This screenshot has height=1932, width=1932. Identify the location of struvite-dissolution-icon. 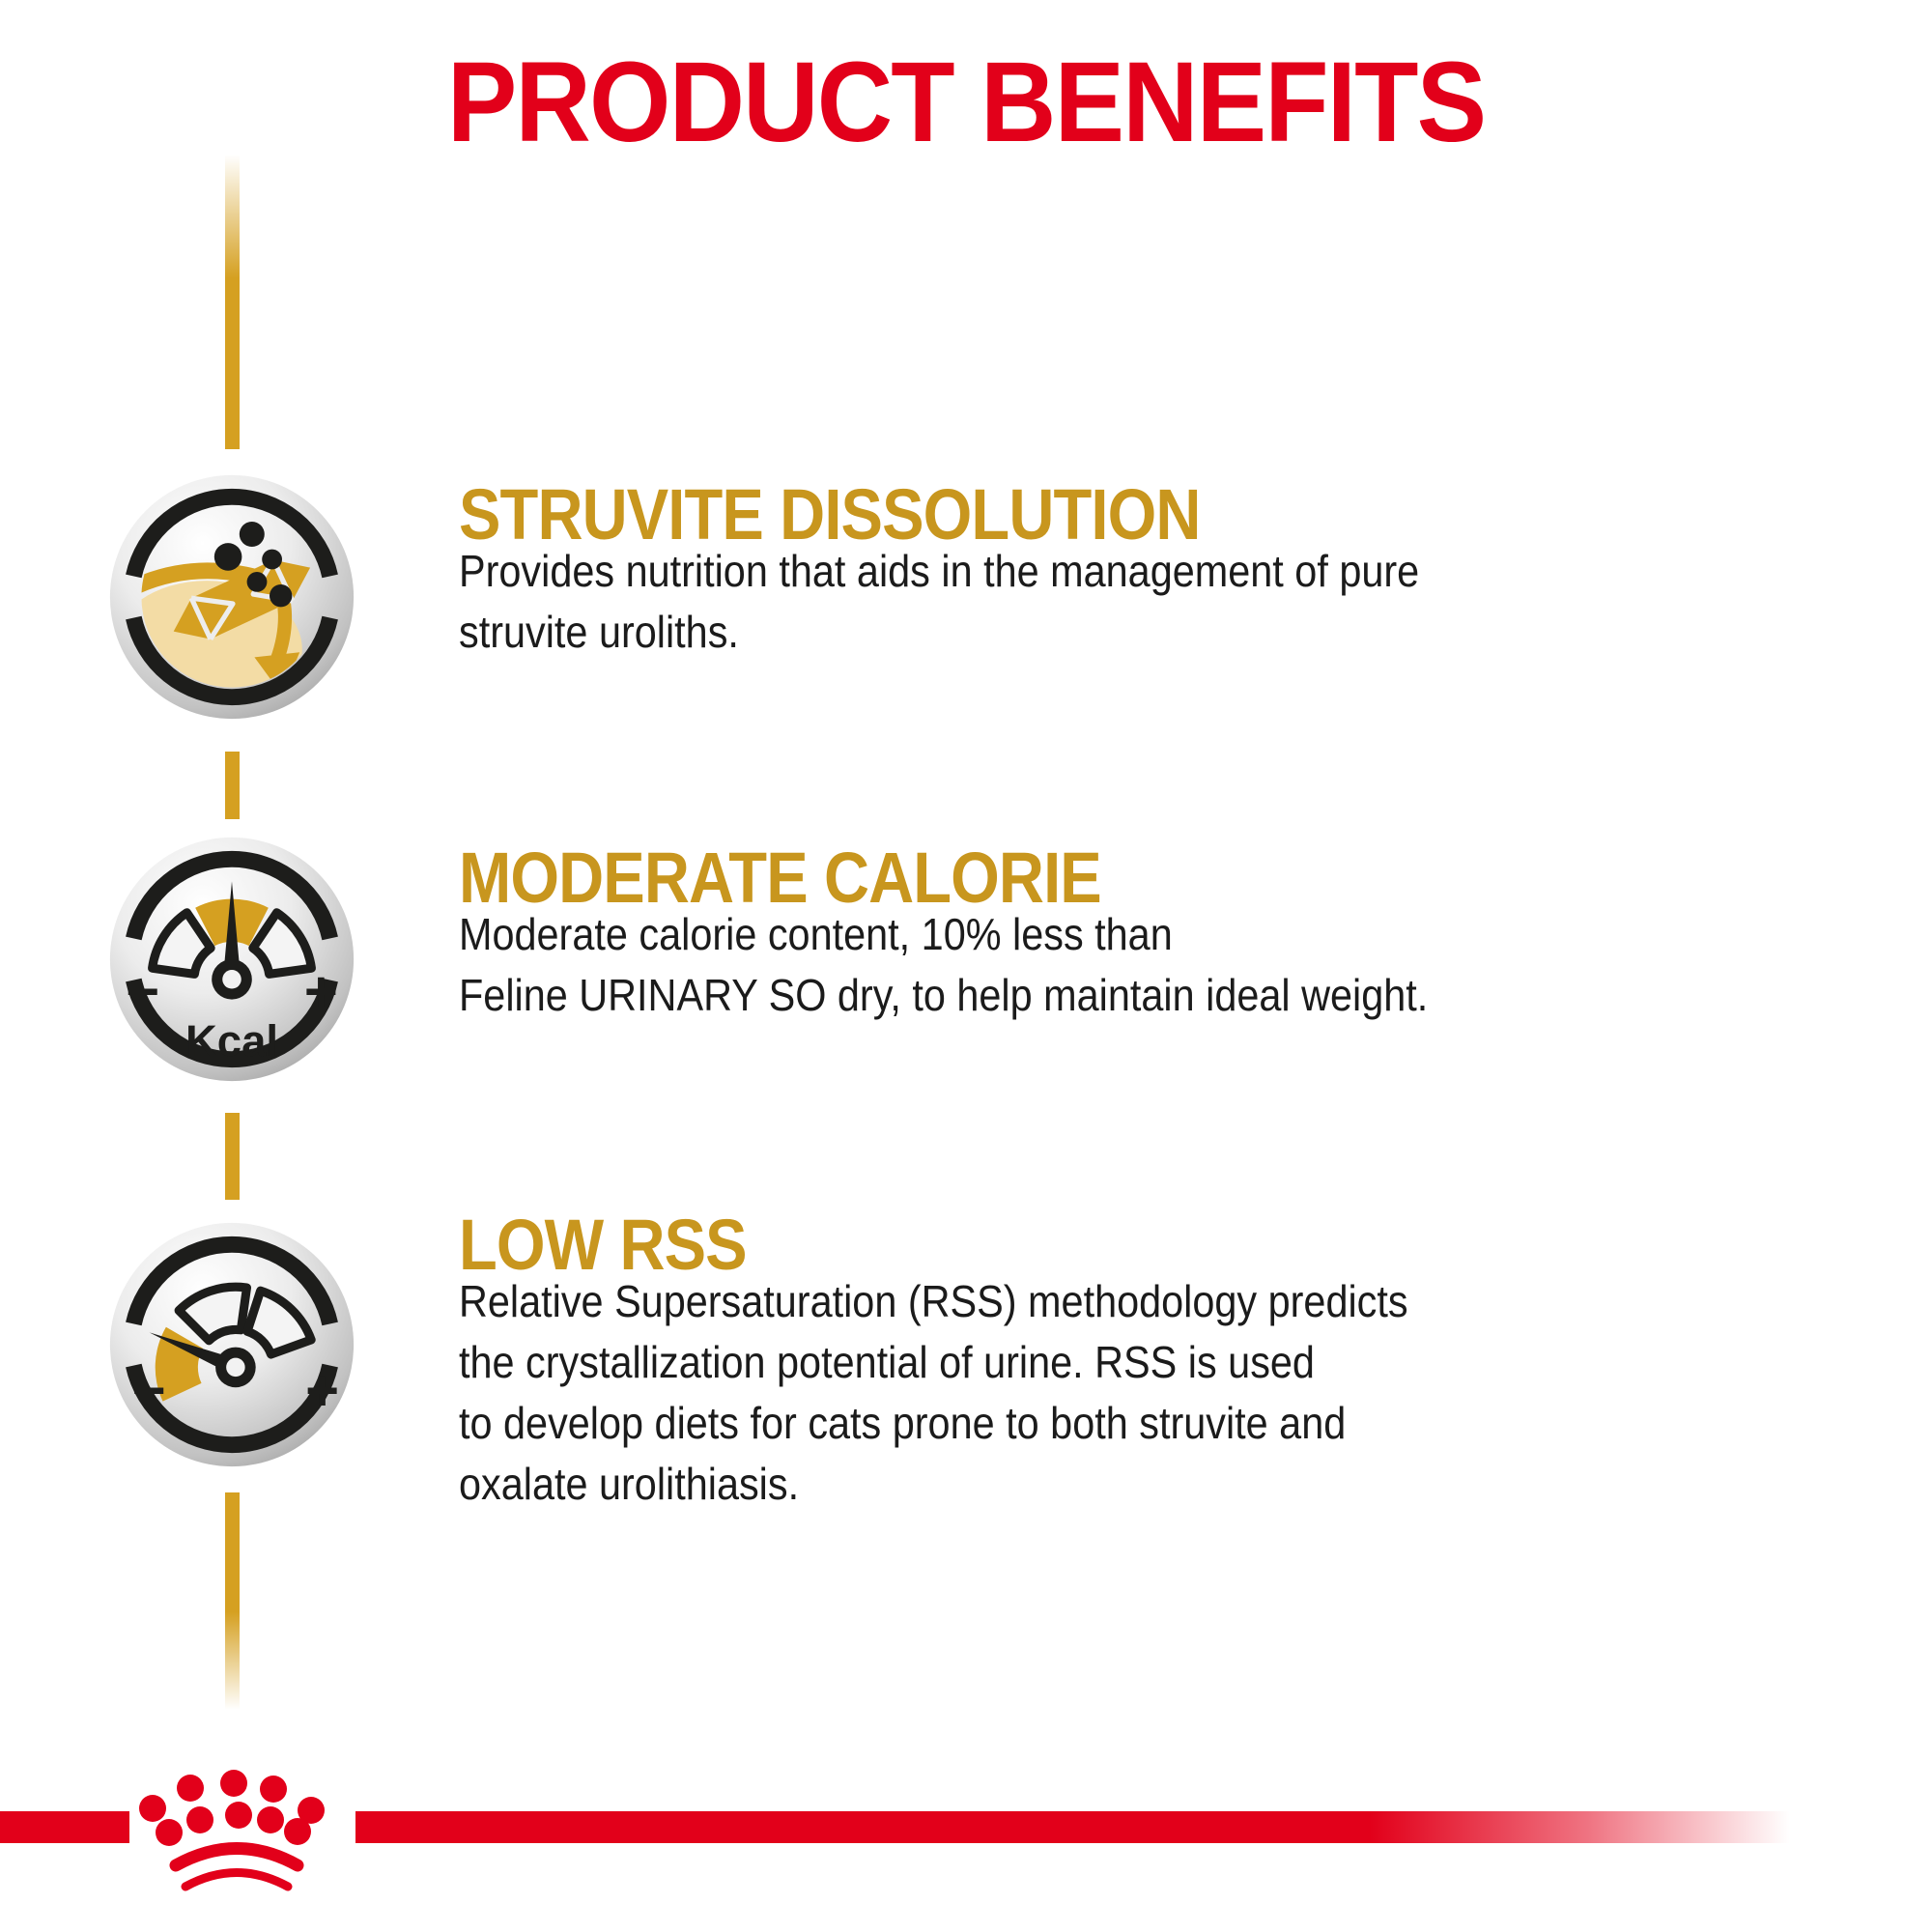
(232, 597).